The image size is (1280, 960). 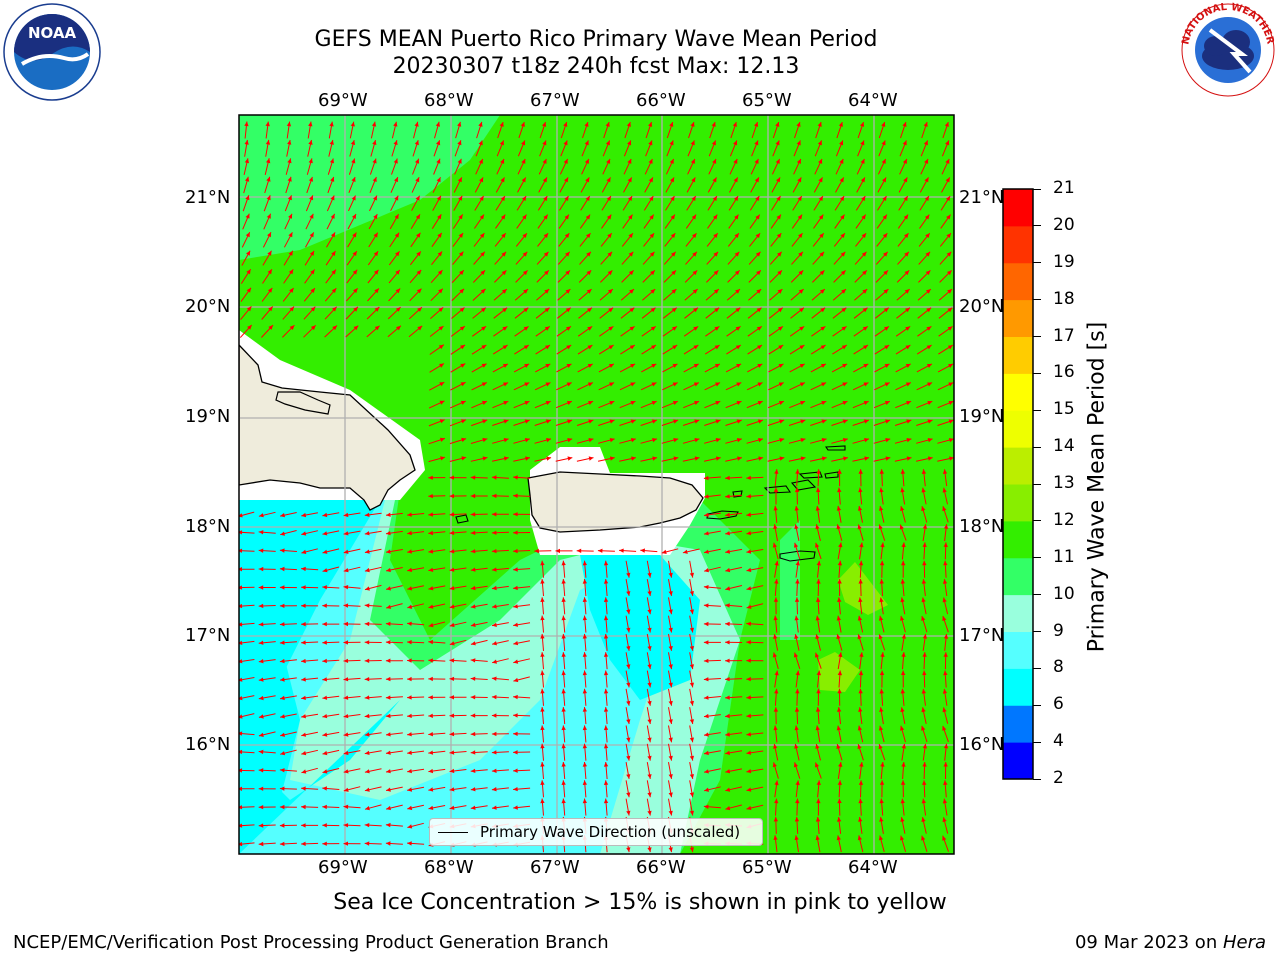 What do you see at coordinates (555, 867) in the screenshot?
I see `lon-label-bottom: 67°W` at bounding box center [555, 867].